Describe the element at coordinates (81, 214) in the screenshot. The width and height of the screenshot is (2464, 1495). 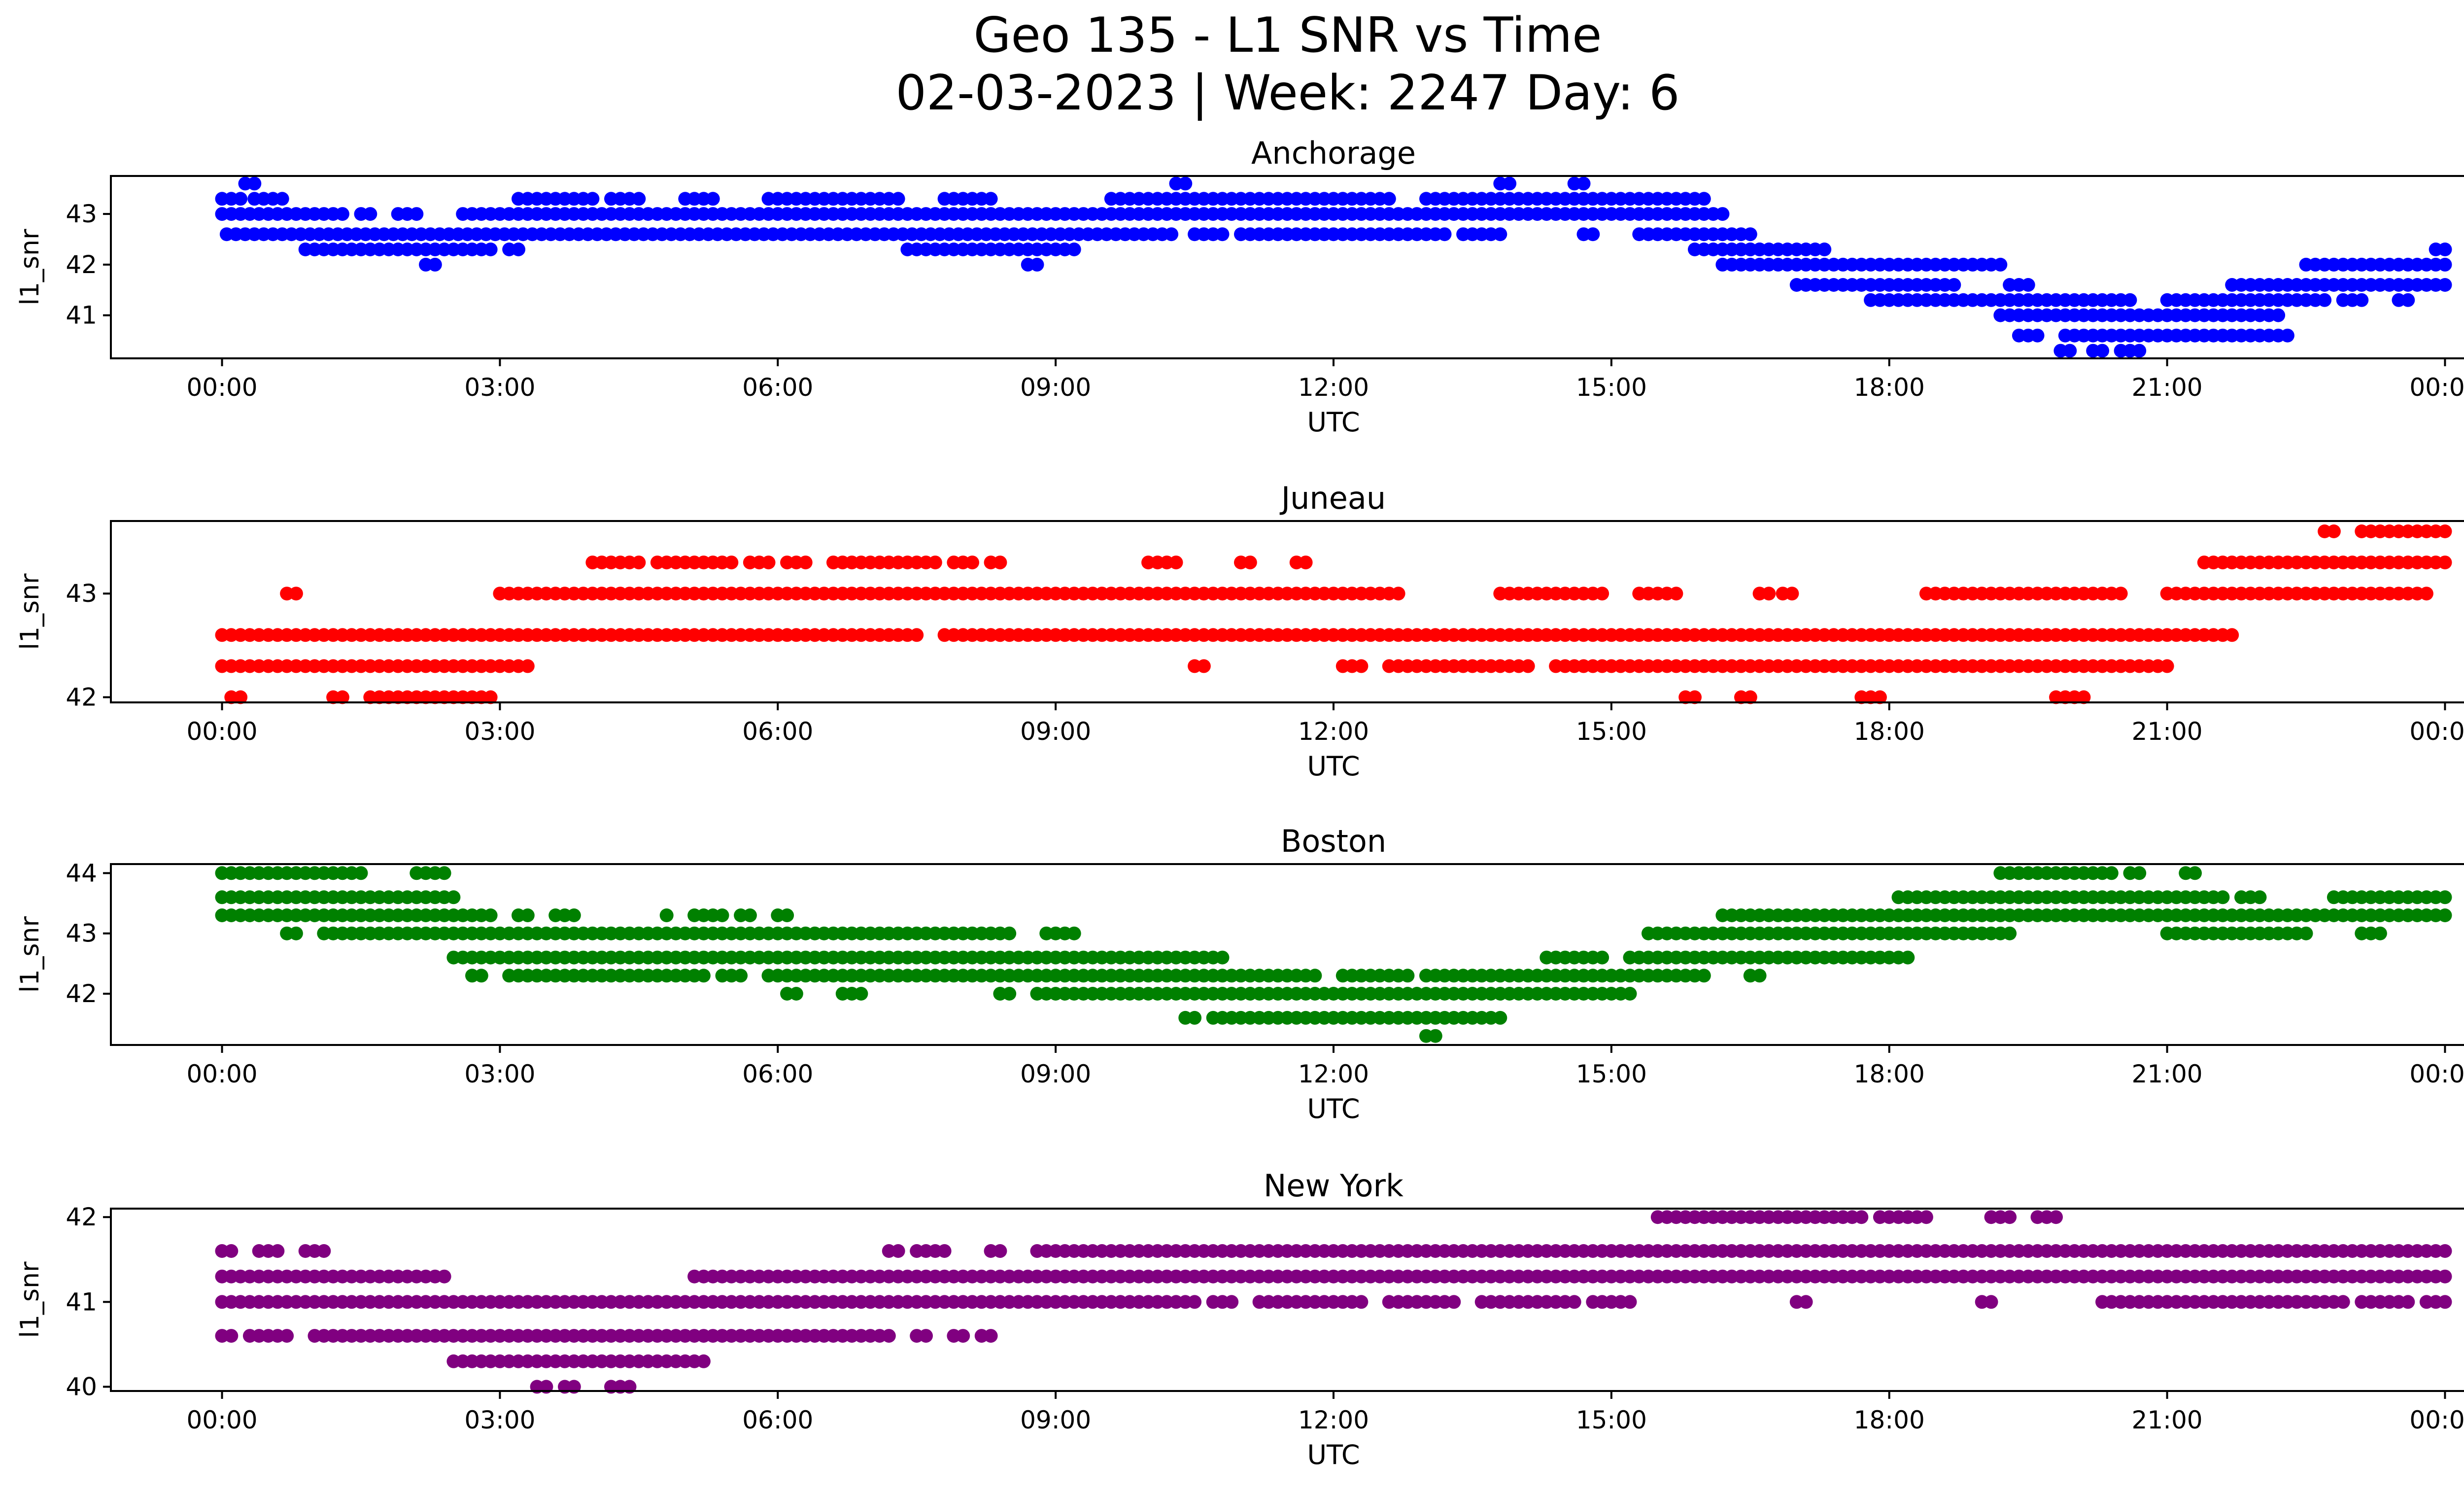
I see `y-tick-label: 43` at that location.